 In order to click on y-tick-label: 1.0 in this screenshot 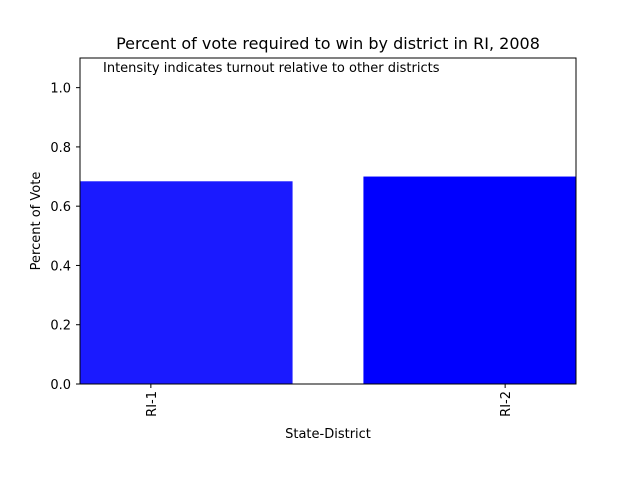, I will do `click(60, 89)`.